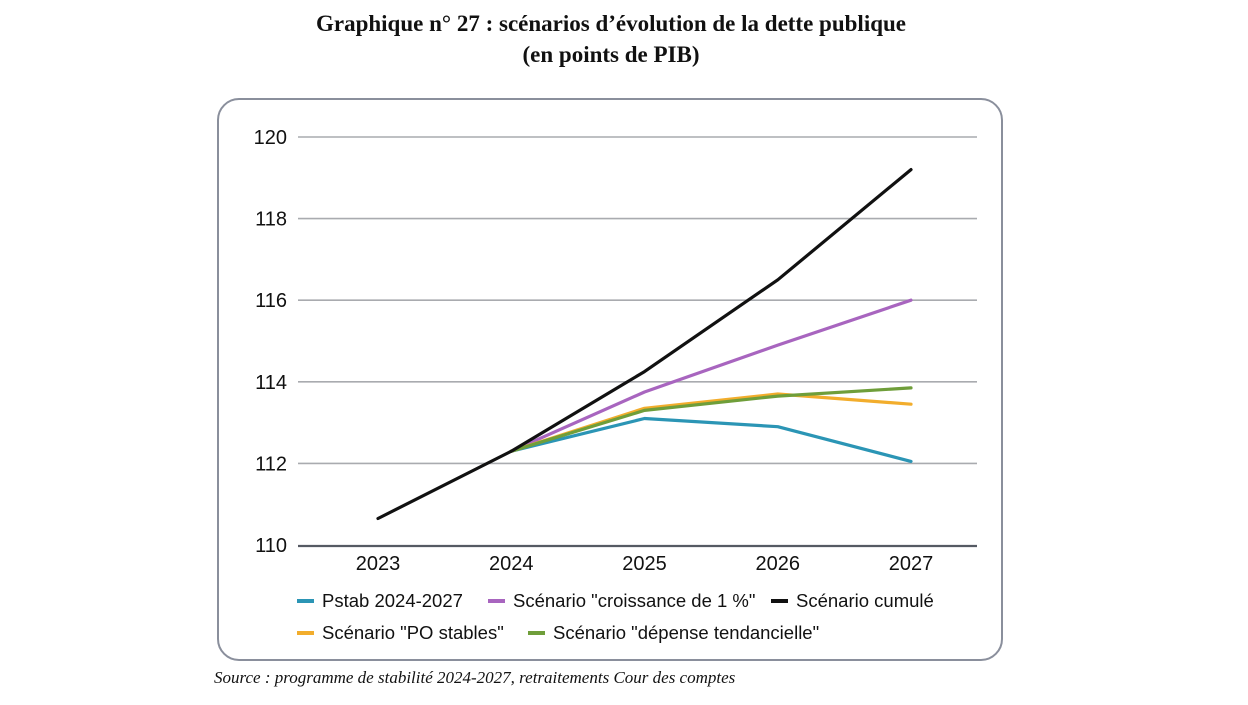 The image size is (1248, 705). Describe the element at coordinates (911, 564) in the screenshot. I see `x-tick-label: 2027` at that location.